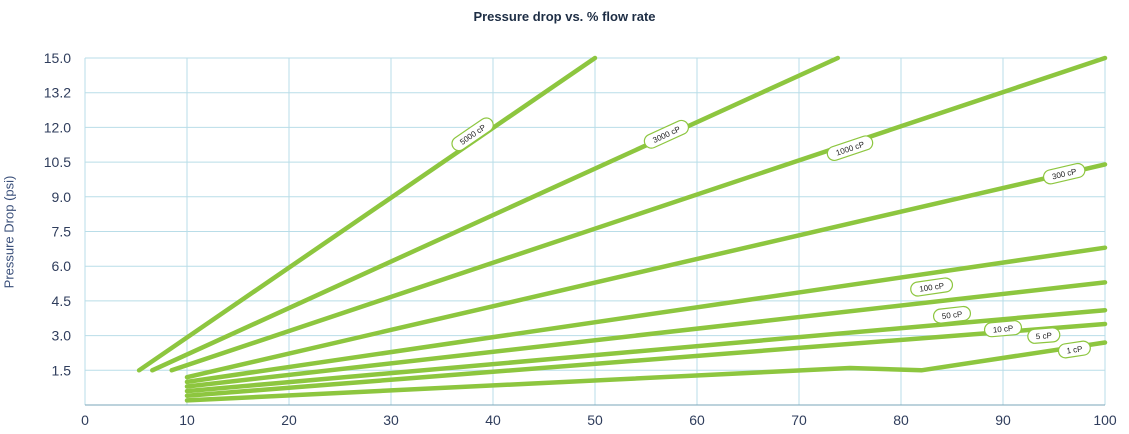 This screenshot has width=1129, height=434. I want to click on x-tick-label: 10, so click(187, 420).